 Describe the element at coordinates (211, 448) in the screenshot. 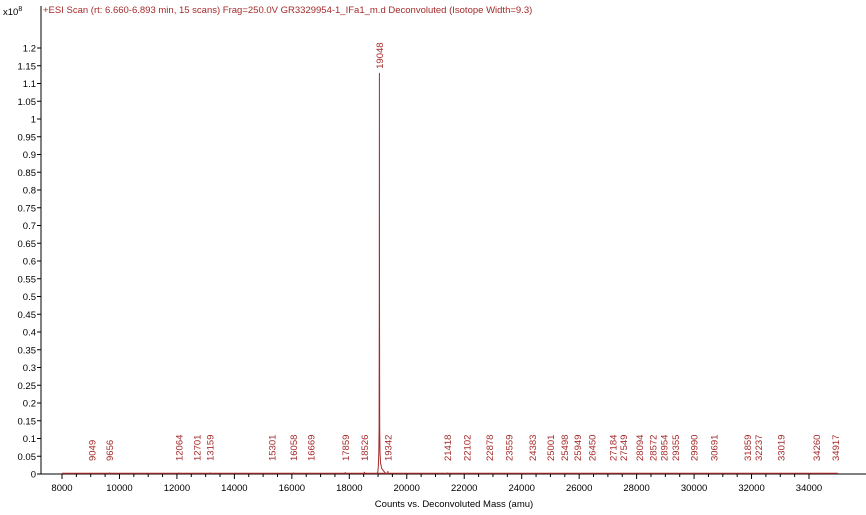

I see `peak-label: 13159` at that location.